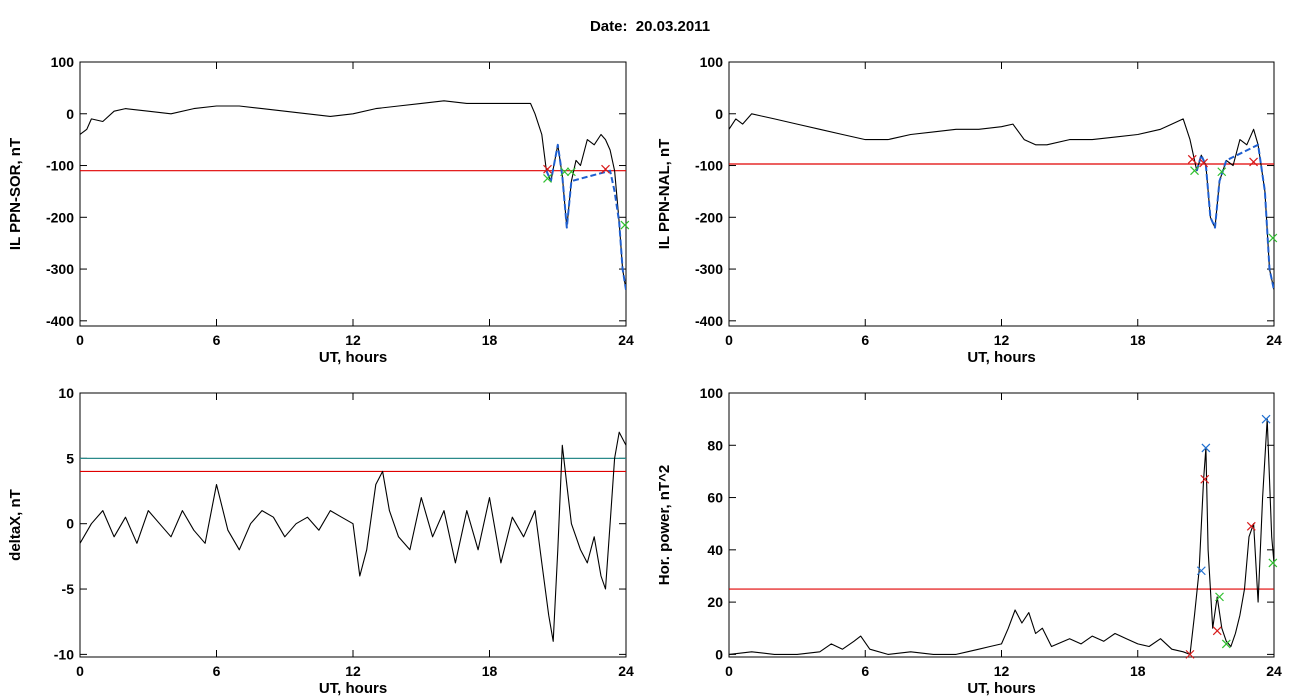  What do you see at coordinates (1234, 217) in the screenshot?
I see `highlight-series-line` at bounding box center [1234, 217].